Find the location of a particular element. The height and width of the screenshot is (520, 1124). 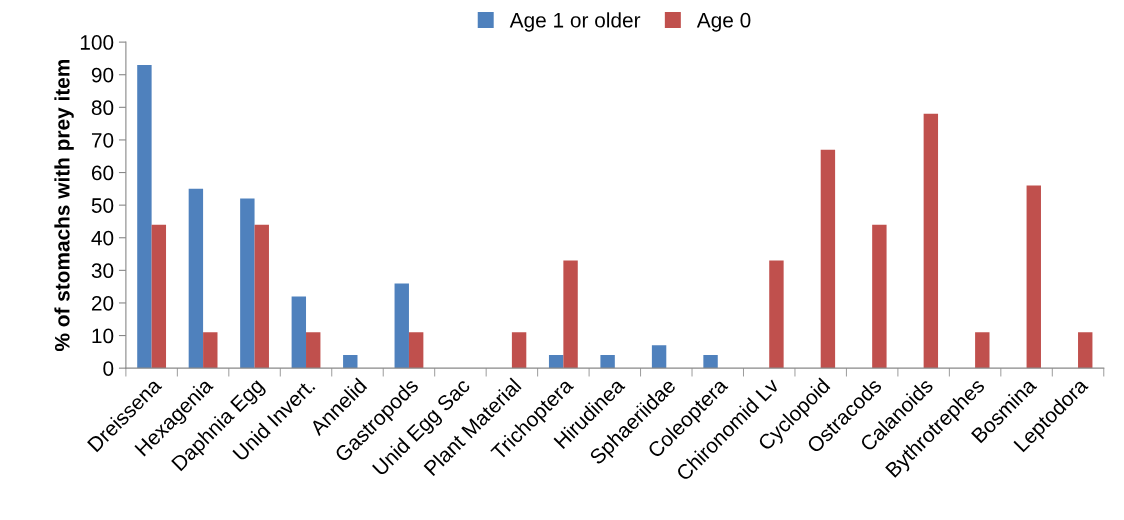

y-tick-label: 50 is located at coordinates (102, 205).